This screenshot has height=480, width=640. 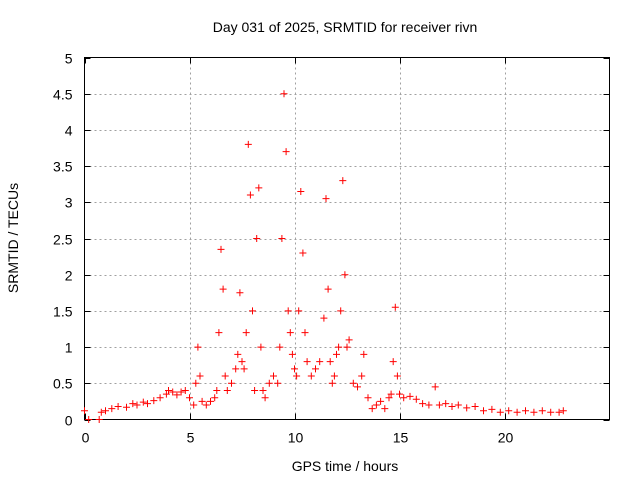 What do you see at coordinates (63, 167) in the screenshot?
I see `y-tick-label: 3.5` at bounding box center [63, 167].